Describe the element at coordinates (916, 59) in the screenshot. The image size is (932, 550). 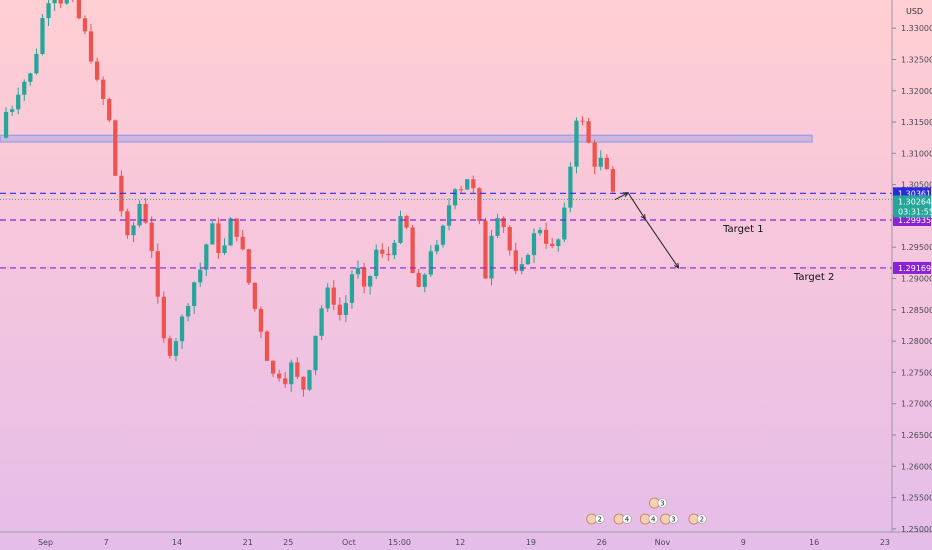
I see `price-tick-label: 1.32500` at that location.